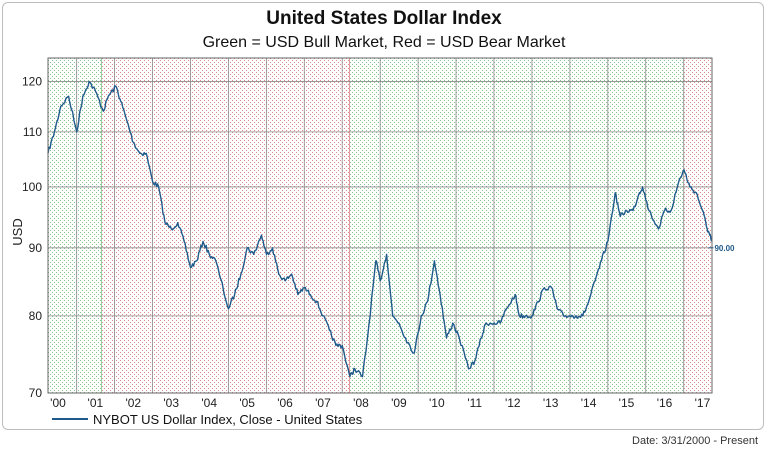 This screenshot has width=768, height=456. Describe the element at coordinates (627, 403) in the screenshot. I see `x-tick-label: '15` at that location.